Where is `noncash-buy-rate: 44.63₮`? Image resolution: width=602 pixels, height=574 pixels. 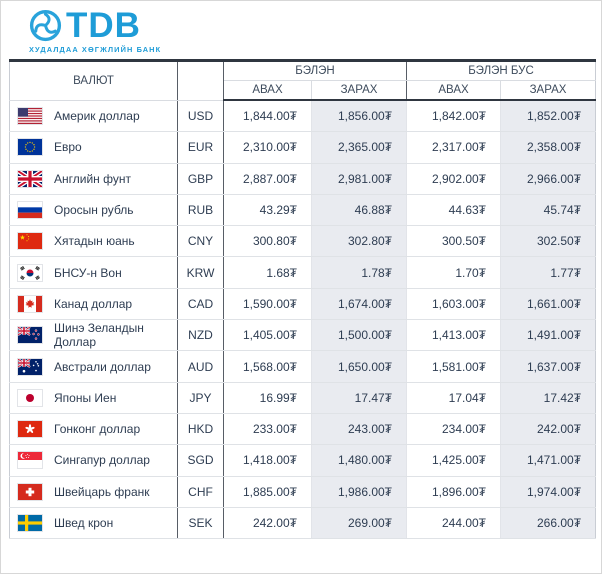
noncash-buy-rate: 44.63₮ is located at coordinates (453, 210).